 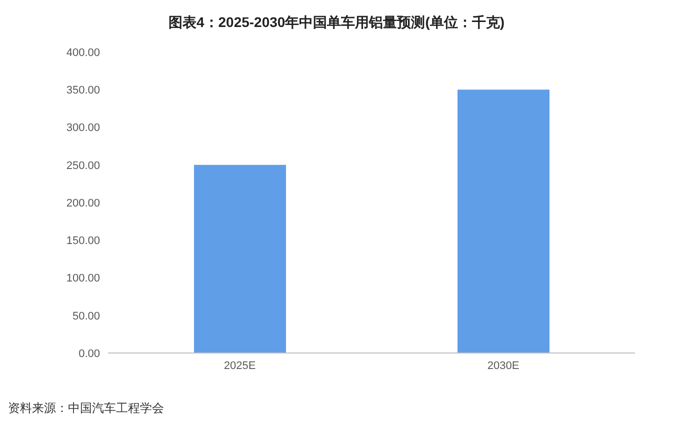 What do you see at coordinates (83, 241) in the screenshot?
I see `y-tick-label: 150.00` at bounding box center [83, 241].